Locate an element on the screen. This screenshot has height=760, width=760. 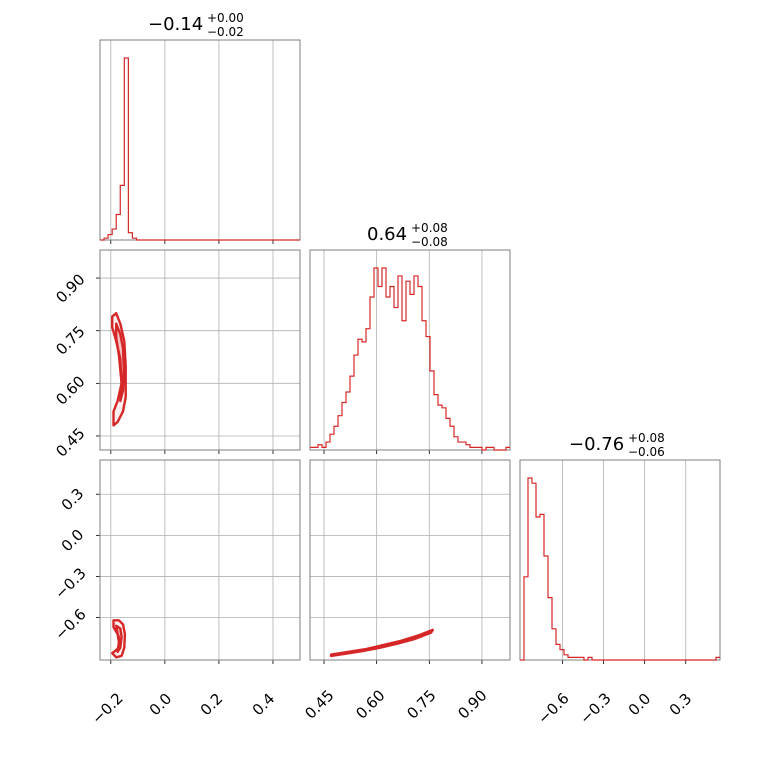
ytick-labels-p2: −0.6 −0.3 0.0 0.3 is located at coordinates (70, 564).